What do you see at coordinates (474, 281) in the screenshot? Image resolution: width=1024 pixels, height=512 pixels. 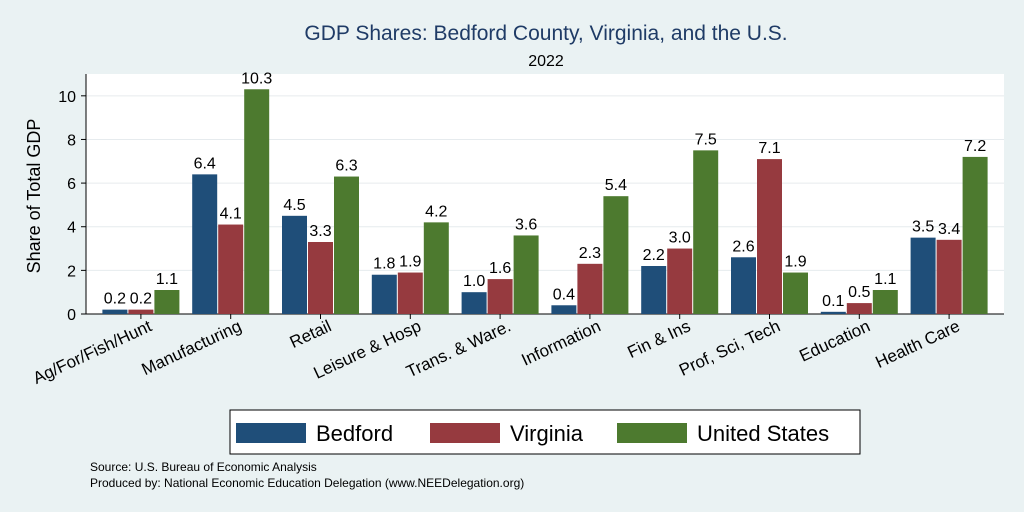 I see `data-label: 1.0` at bounding box center [474, 281].